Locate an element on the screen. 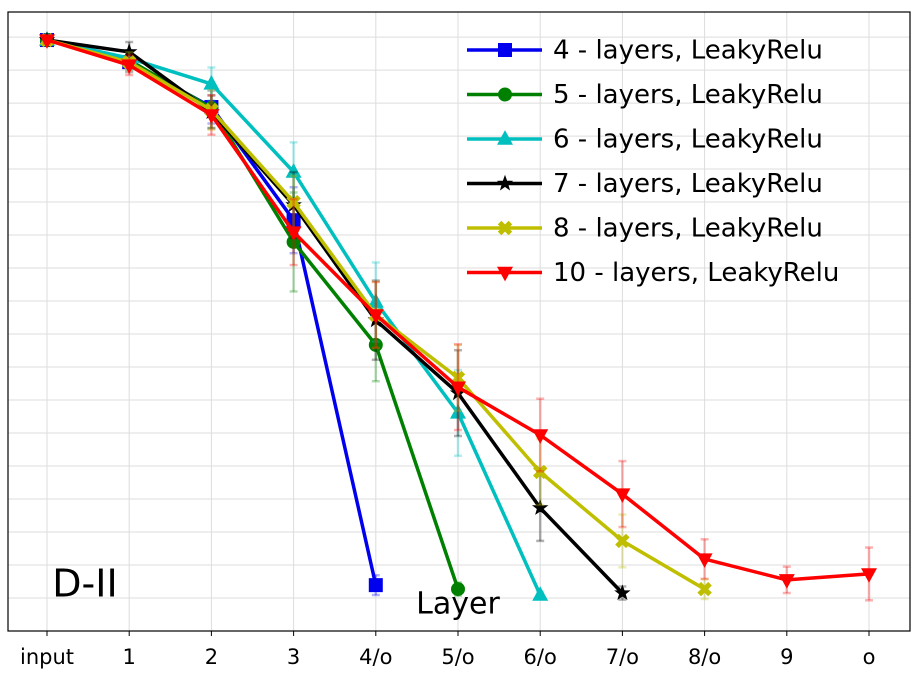  x-tick-label: 3 is located at coordinates (293, 657).